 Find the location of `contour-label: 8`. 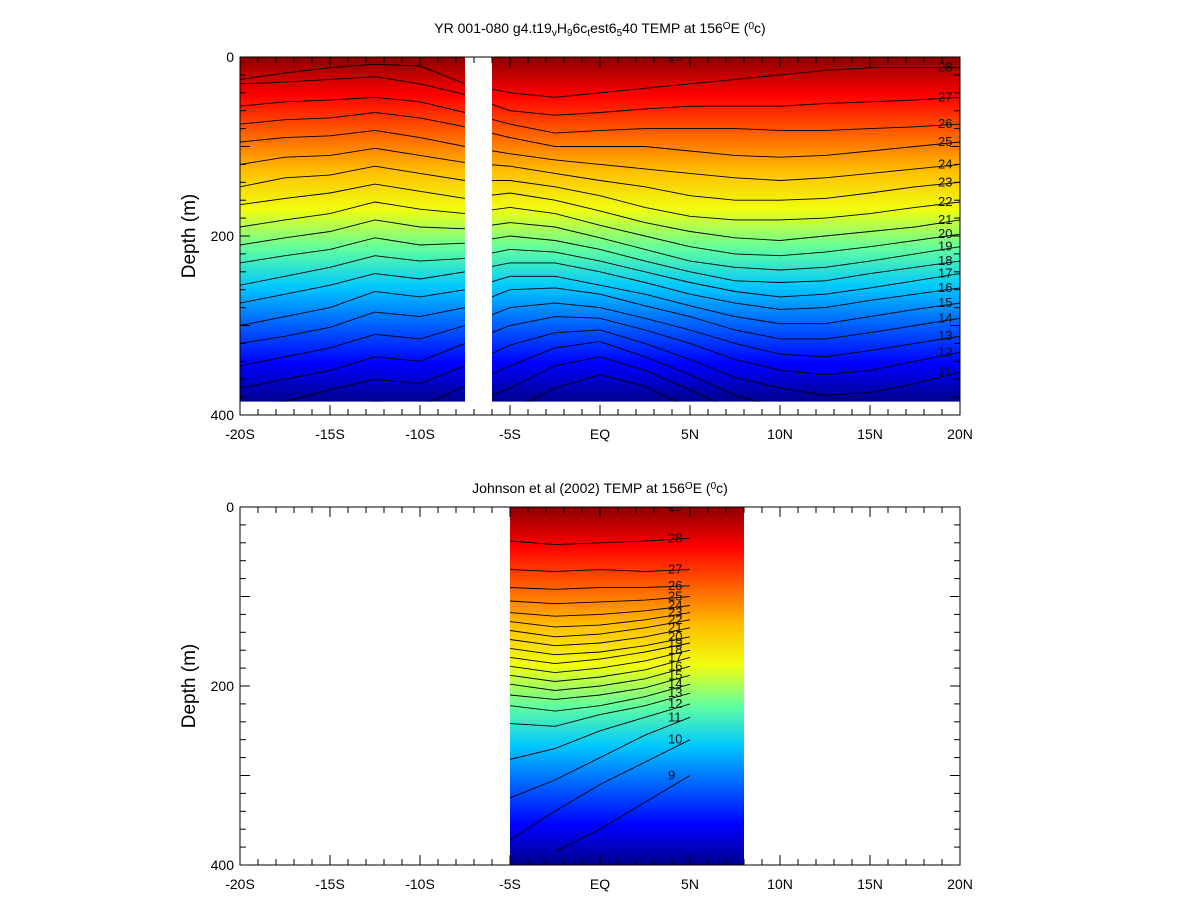

contour-label: 8 is located at coordinates (671, 407).